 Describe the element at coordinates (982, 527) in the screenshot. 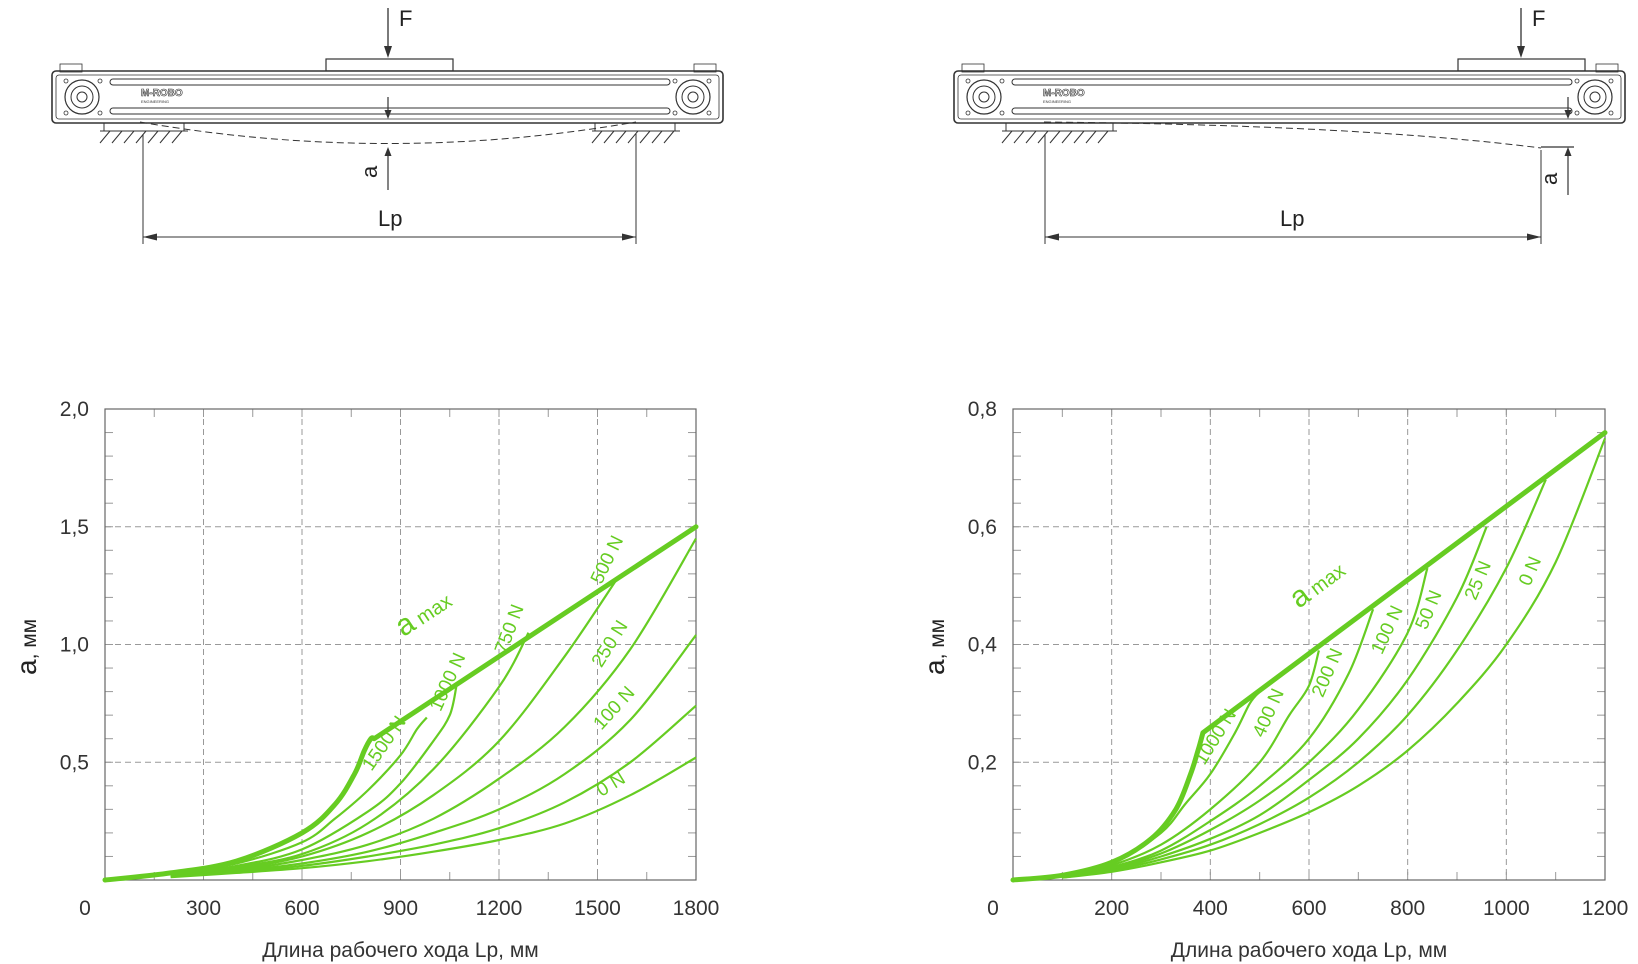

I see `y-tick-label: 0,6` at that location.